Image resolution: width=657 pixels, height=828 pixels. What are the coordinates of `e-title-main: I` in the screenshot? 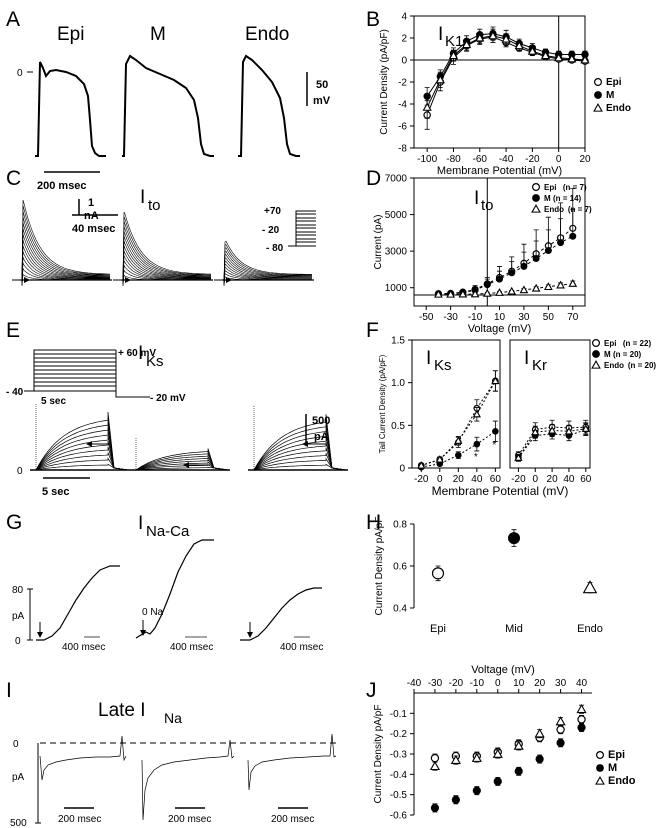 It's located at (140, 353).